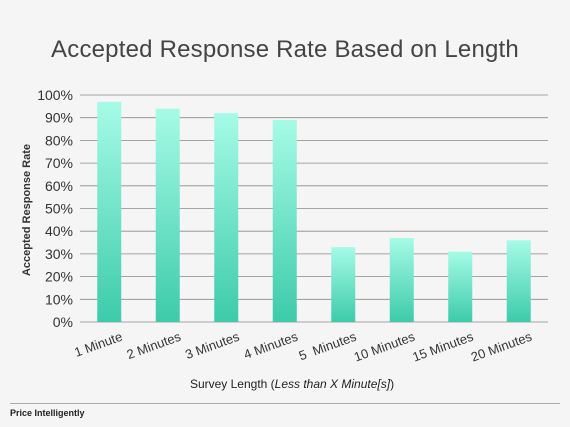  I want to click on x-tick-label: 20 Minutes, so click(501, 347).